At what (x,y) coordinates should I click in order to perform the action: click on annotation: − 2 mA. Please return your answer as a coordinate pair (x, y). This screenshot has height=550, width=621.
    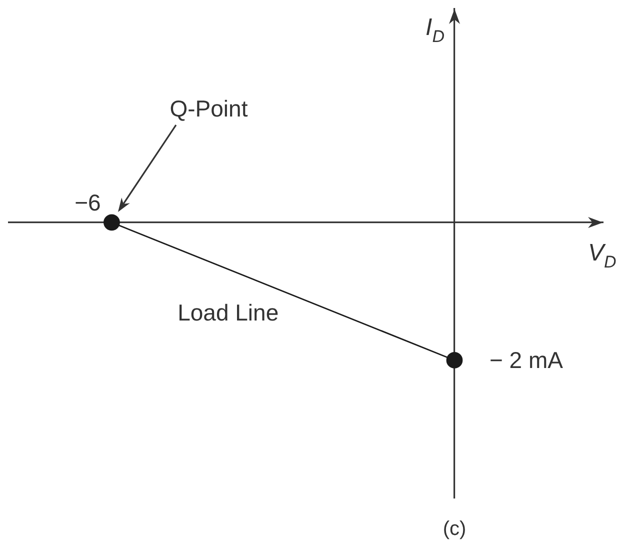
    Looking at the image, I should click on (526, 360).